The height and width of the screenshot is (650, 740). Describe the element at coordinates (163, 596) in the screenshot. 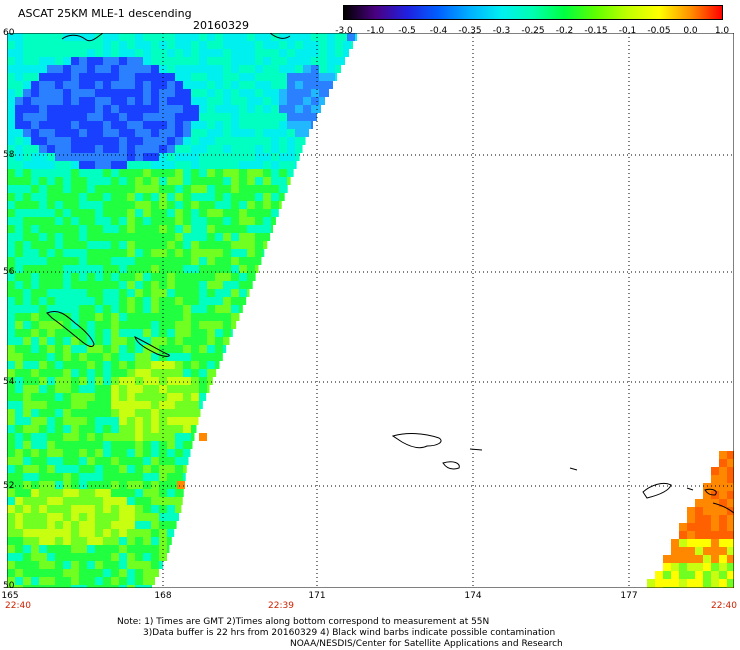

I see `longitude-label: 168` at that location.